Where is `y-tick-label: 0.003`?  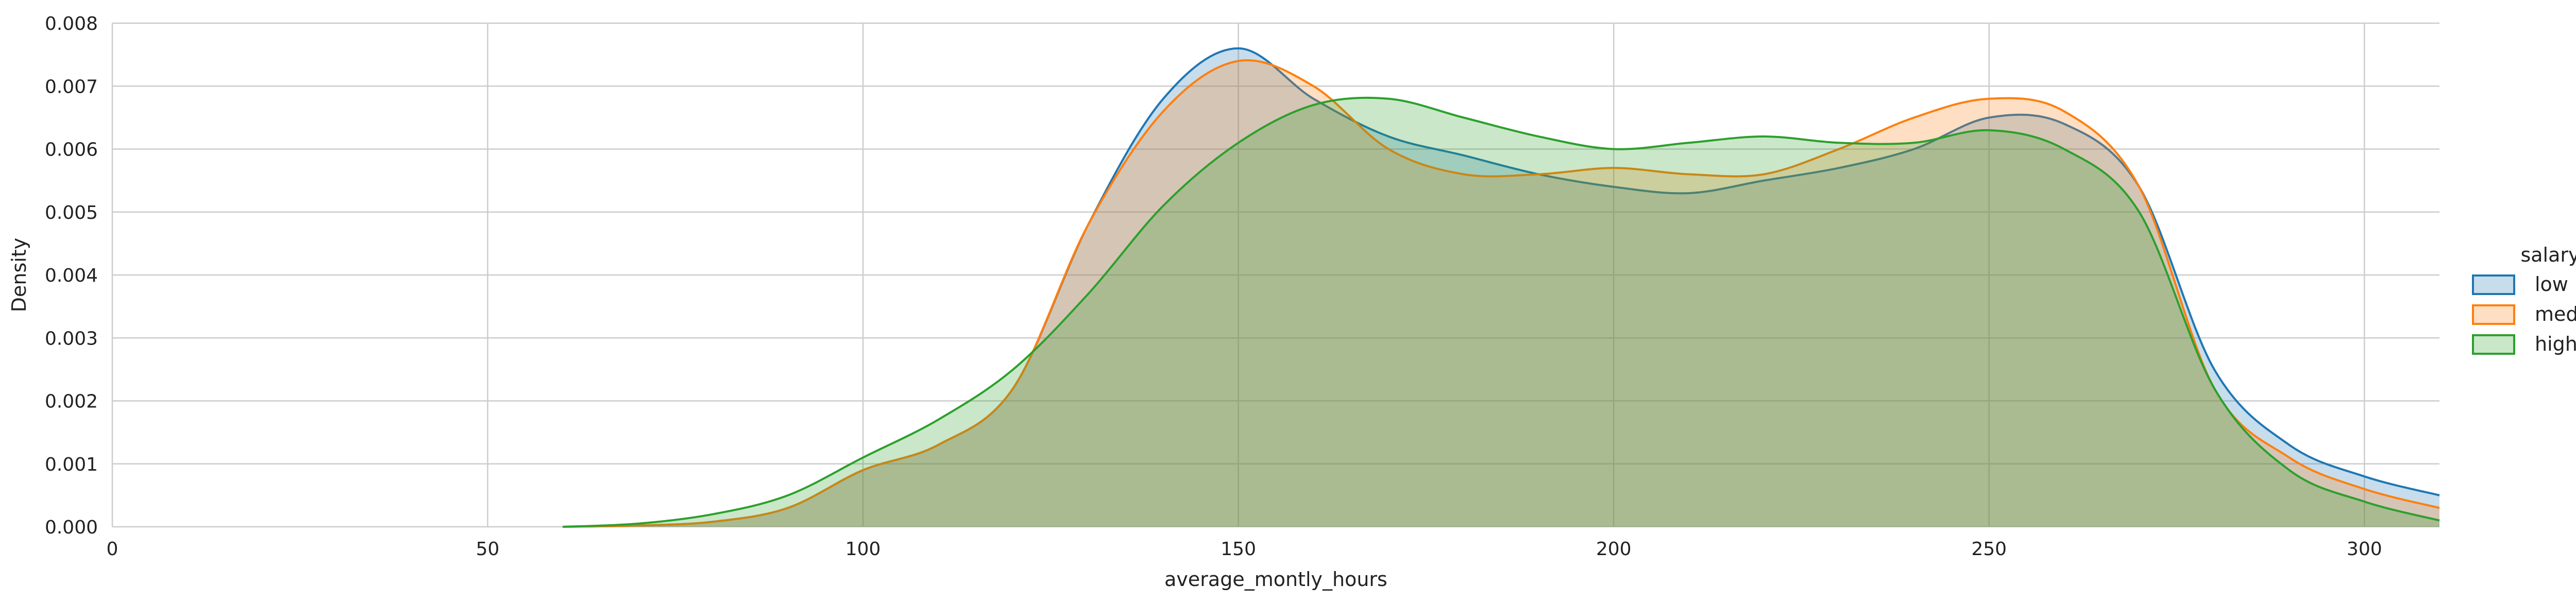
y-tick-label: 0.003 is located at coordinates (71, 338).